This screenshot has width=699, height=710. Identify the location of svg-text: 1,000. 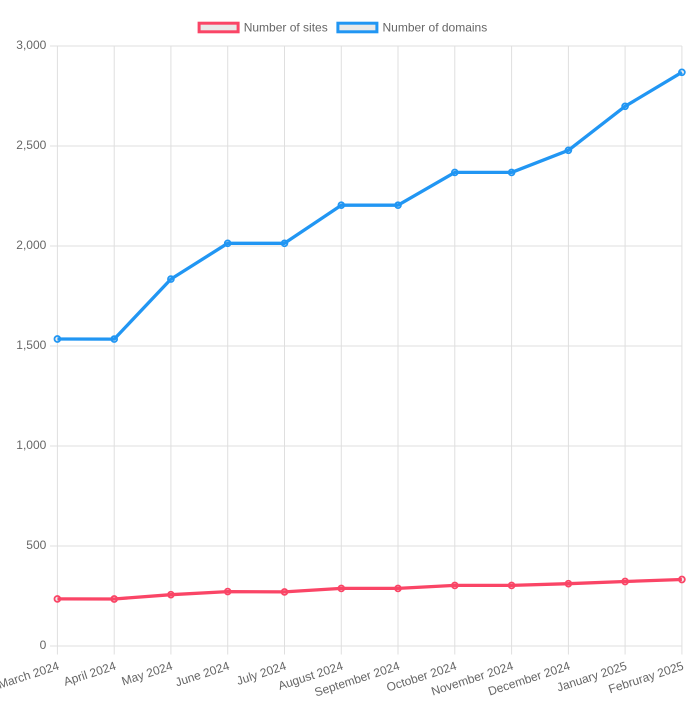
(31, 445).